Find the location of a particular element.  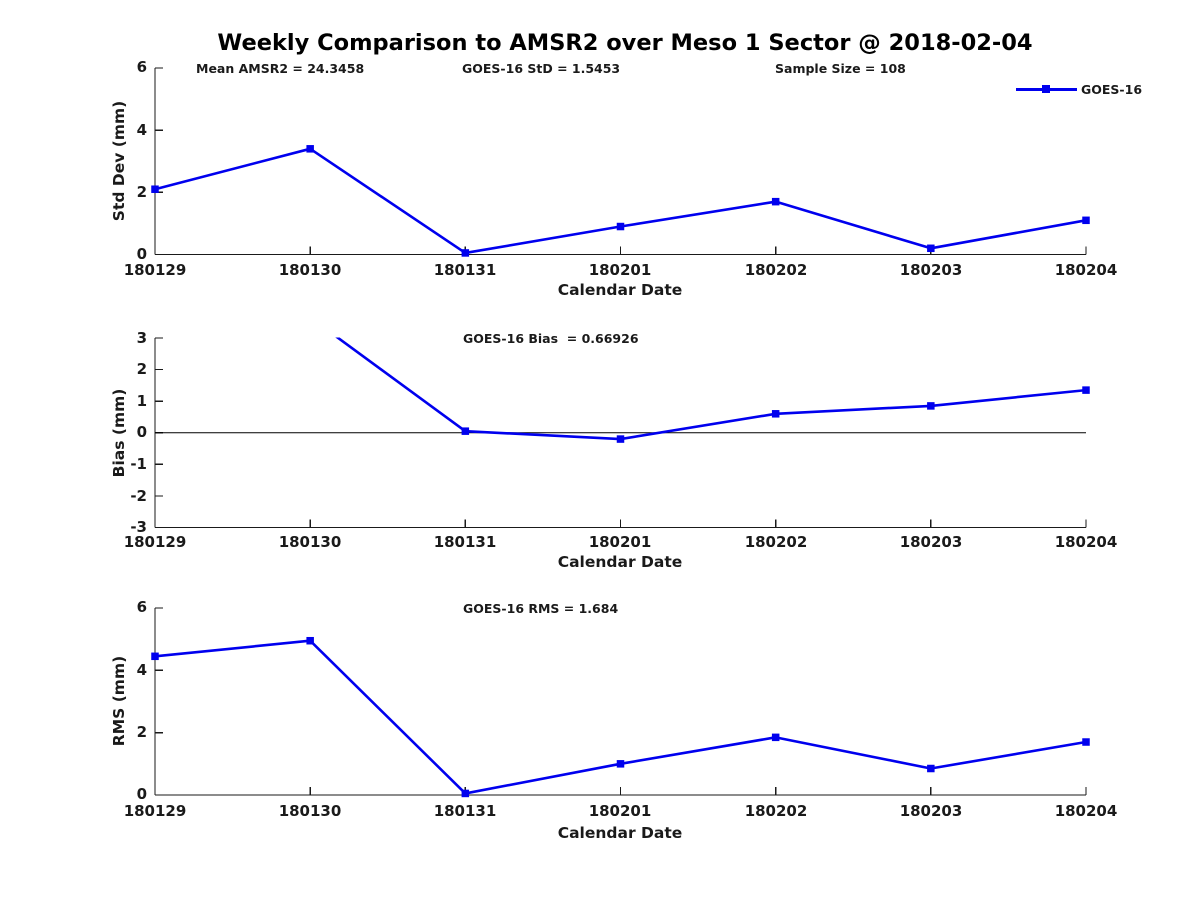

ytick-label: -1 is located at coordinates (138, 464).